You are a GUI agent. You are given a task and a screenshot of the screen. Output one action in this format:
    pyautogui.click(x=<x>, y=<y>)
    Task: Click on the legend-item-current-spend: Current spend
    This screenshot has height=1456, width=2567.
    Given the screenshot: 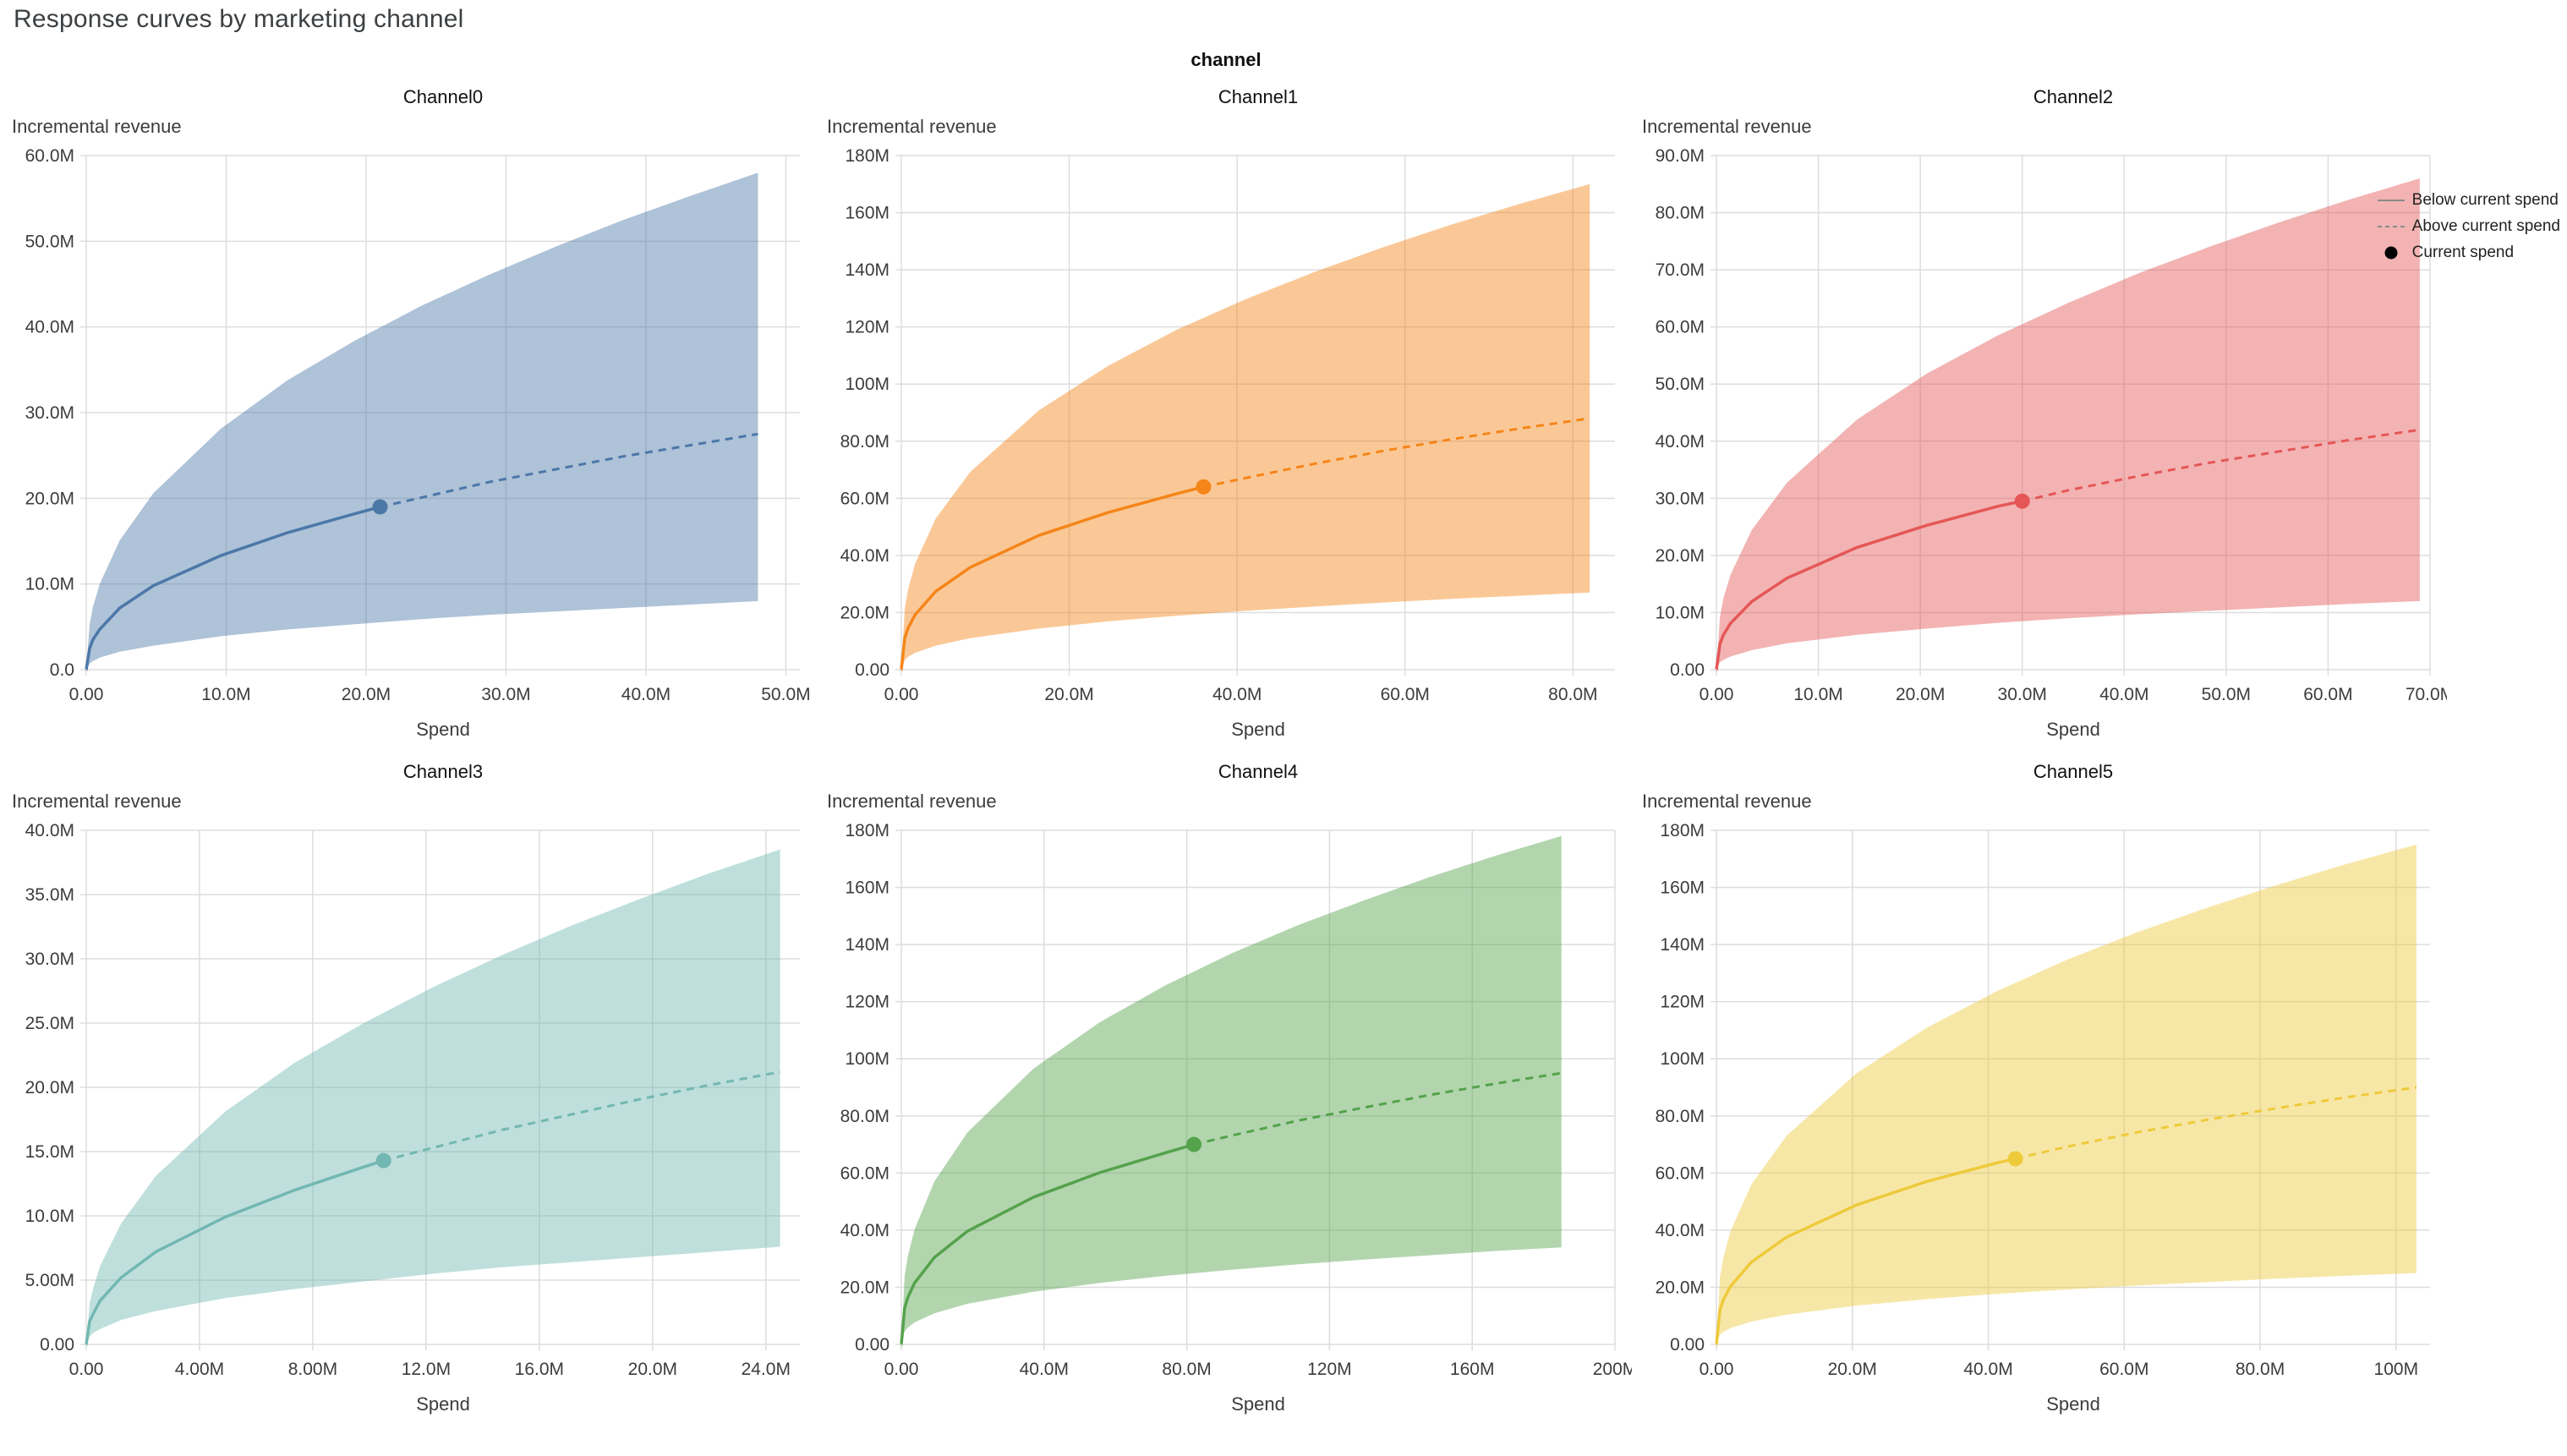 What is the action you would take?
    pyautogui.click(x=2468, y=253)
    